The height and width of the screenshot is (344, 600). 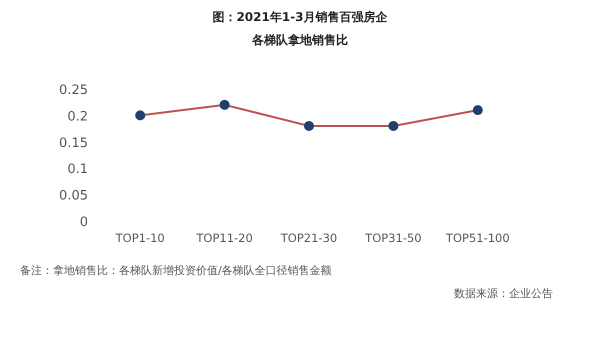 I want to click on y-tick-label: 0.15, so click(x=73, y=143).